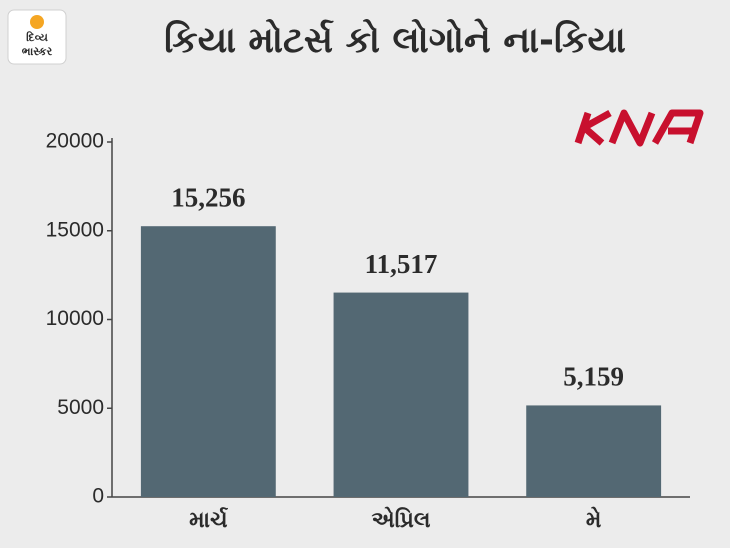  What do you see at coordinates (75, 229) in the screenshot?
I see `y-tick-label: 15000` at bounding box center [75, 229].